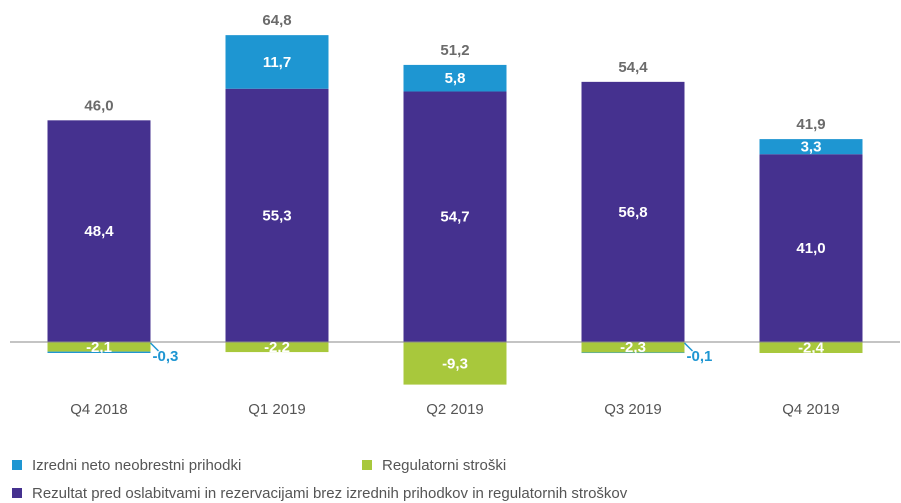  Describe the element at coordinates (700, 356) in the screenshot. I see `data-label: -0,1` at that location.